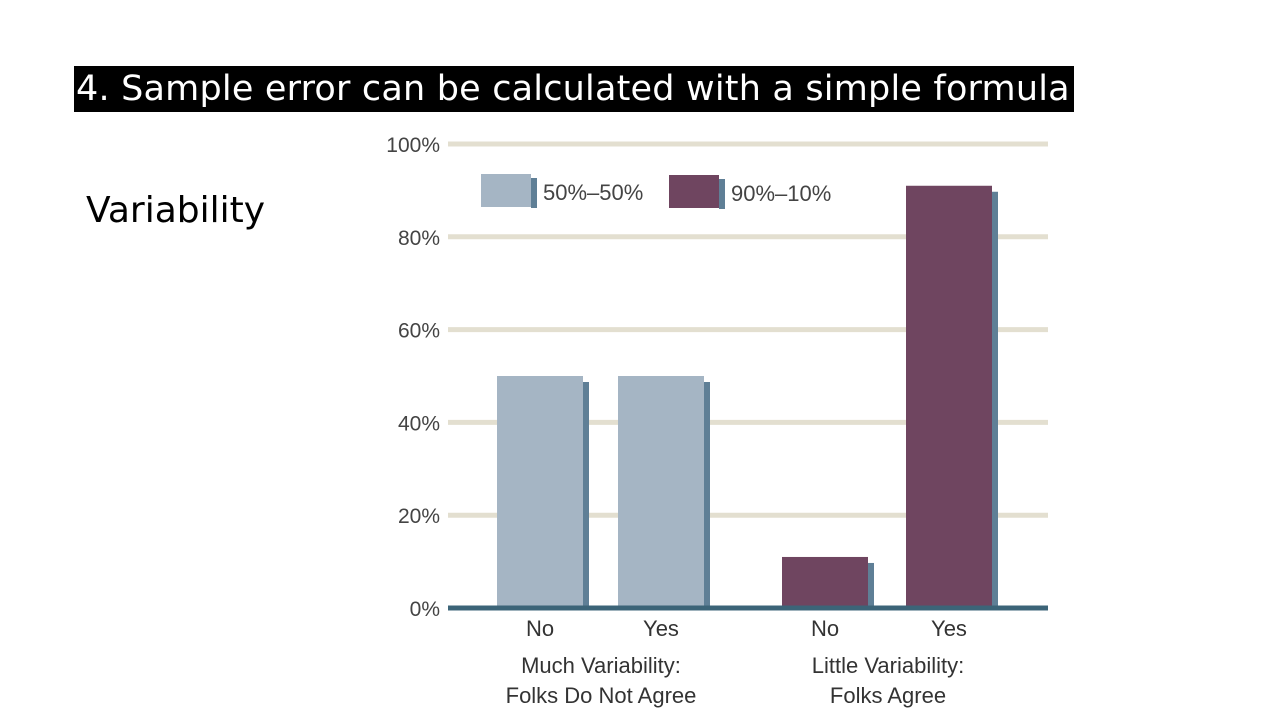 Image resolution: width=1280 pixels, height=720 pixels. What do you see at coordinates (781, 193) in the screenshot?
I see `legend-label: 90%–10%` at bounding box center [781, 193].